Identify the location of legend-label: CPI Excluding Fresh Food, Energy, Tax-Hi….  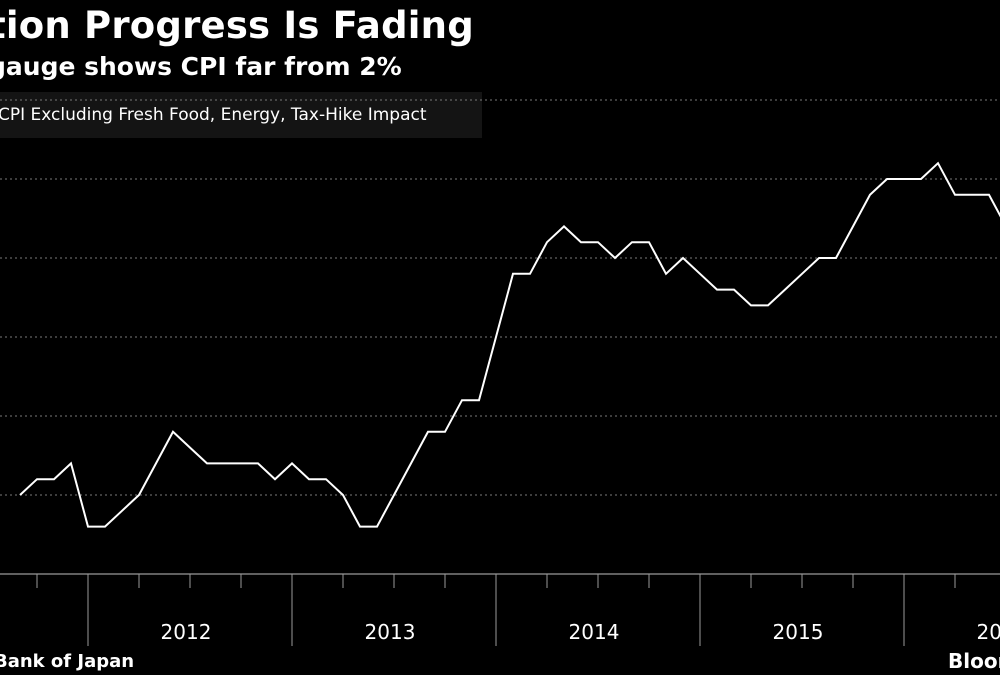
(213, 115).